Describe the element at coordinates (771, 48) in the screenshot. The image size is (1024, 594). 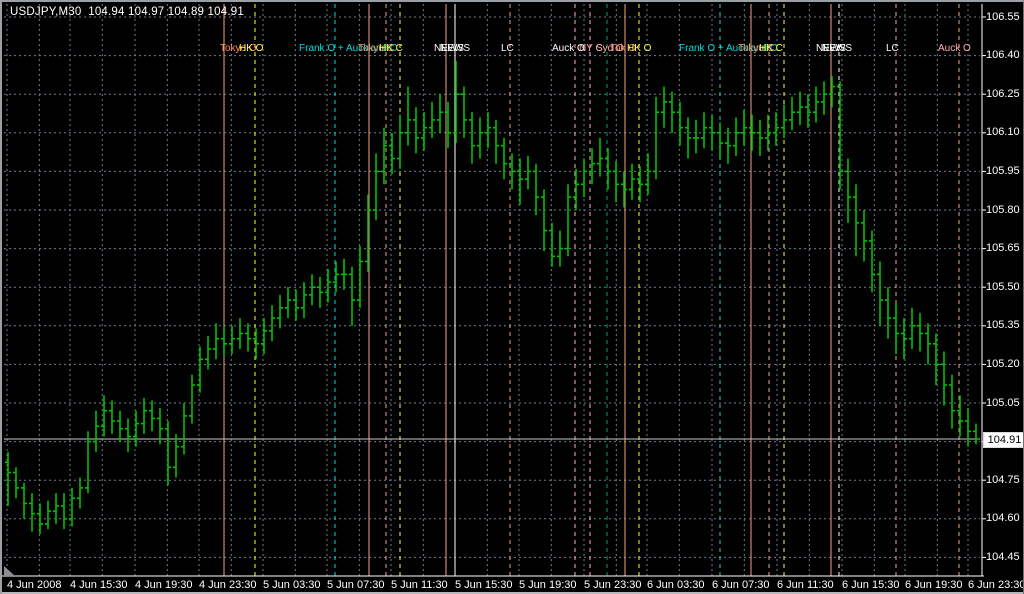
I see `session-label: HK C` at that location.